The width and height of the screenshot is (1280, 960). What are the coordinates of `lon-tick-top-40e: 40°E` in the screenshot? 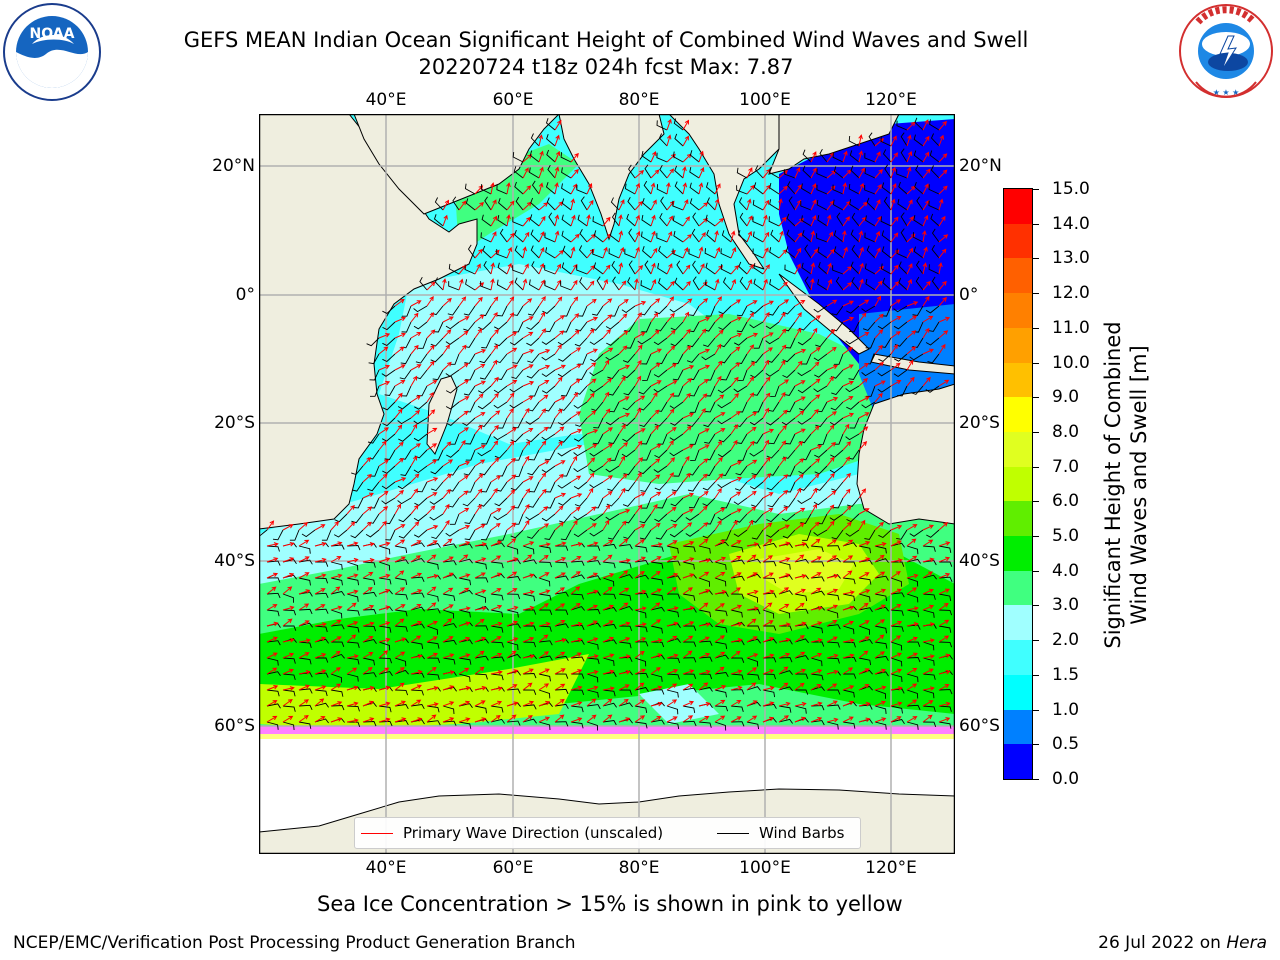 It's located at (386, 100).